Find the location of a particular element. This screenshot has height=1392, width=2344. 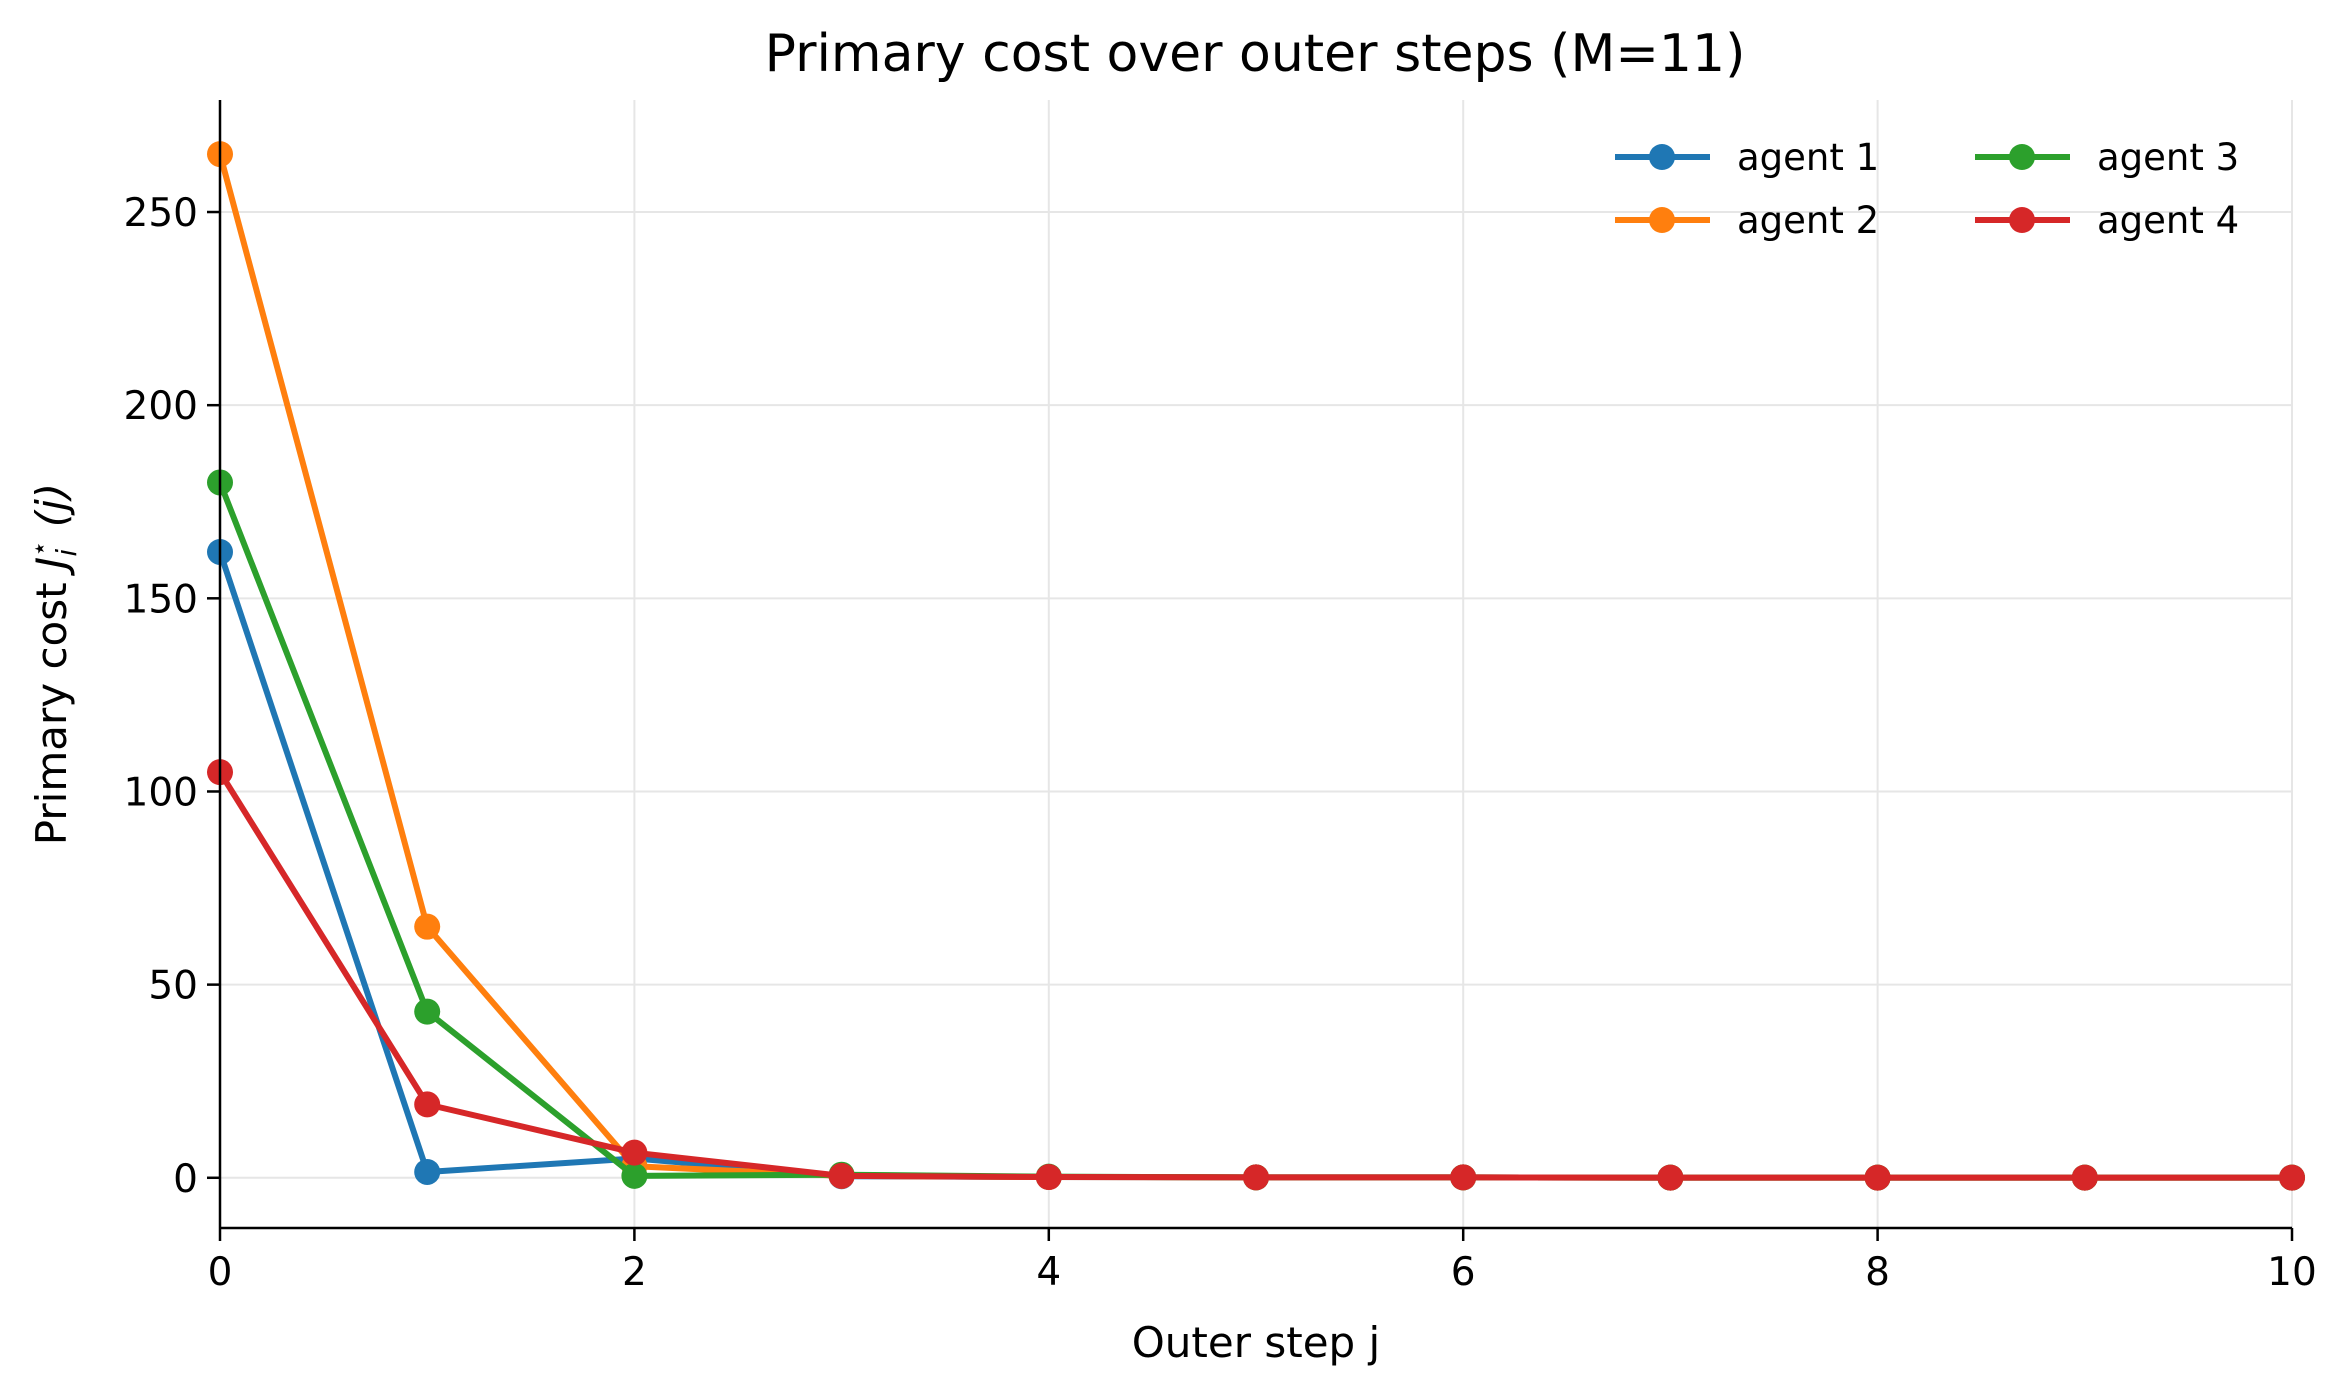

y-axis-label-sub: i is located at coordinates (66, 553).